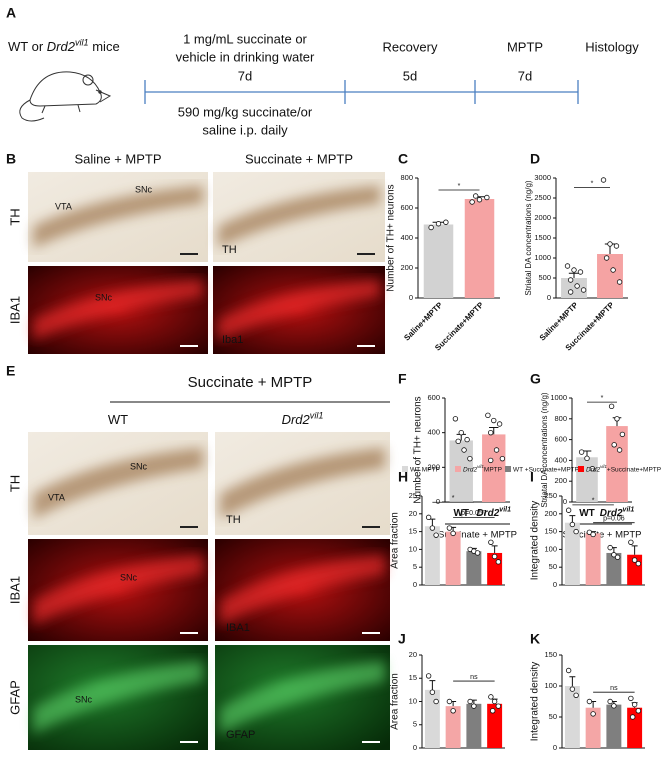  I want to click on legend-label-part: WT MPTP, so click(425, 469).